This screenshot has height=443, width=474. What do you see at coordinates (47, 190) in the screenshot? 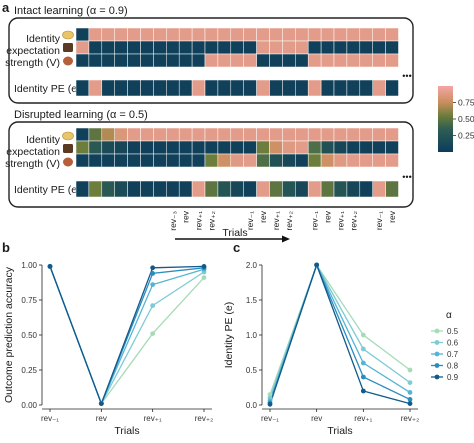
I see `disrupted-pe-label: Identity PE (e)` at bounding box center [47, 190].